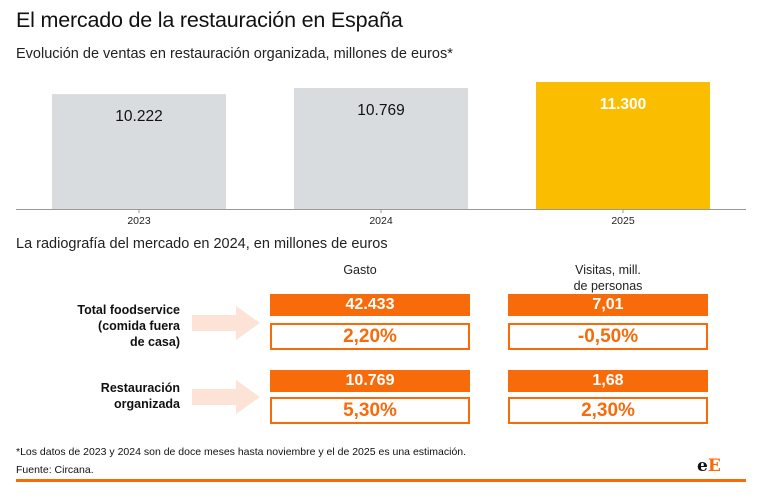 This screenshot has height=500, width=770. Describe the element at coordinates (370, 305) in the screenshot. I see `gasto-value-total: 42.433` at that location.